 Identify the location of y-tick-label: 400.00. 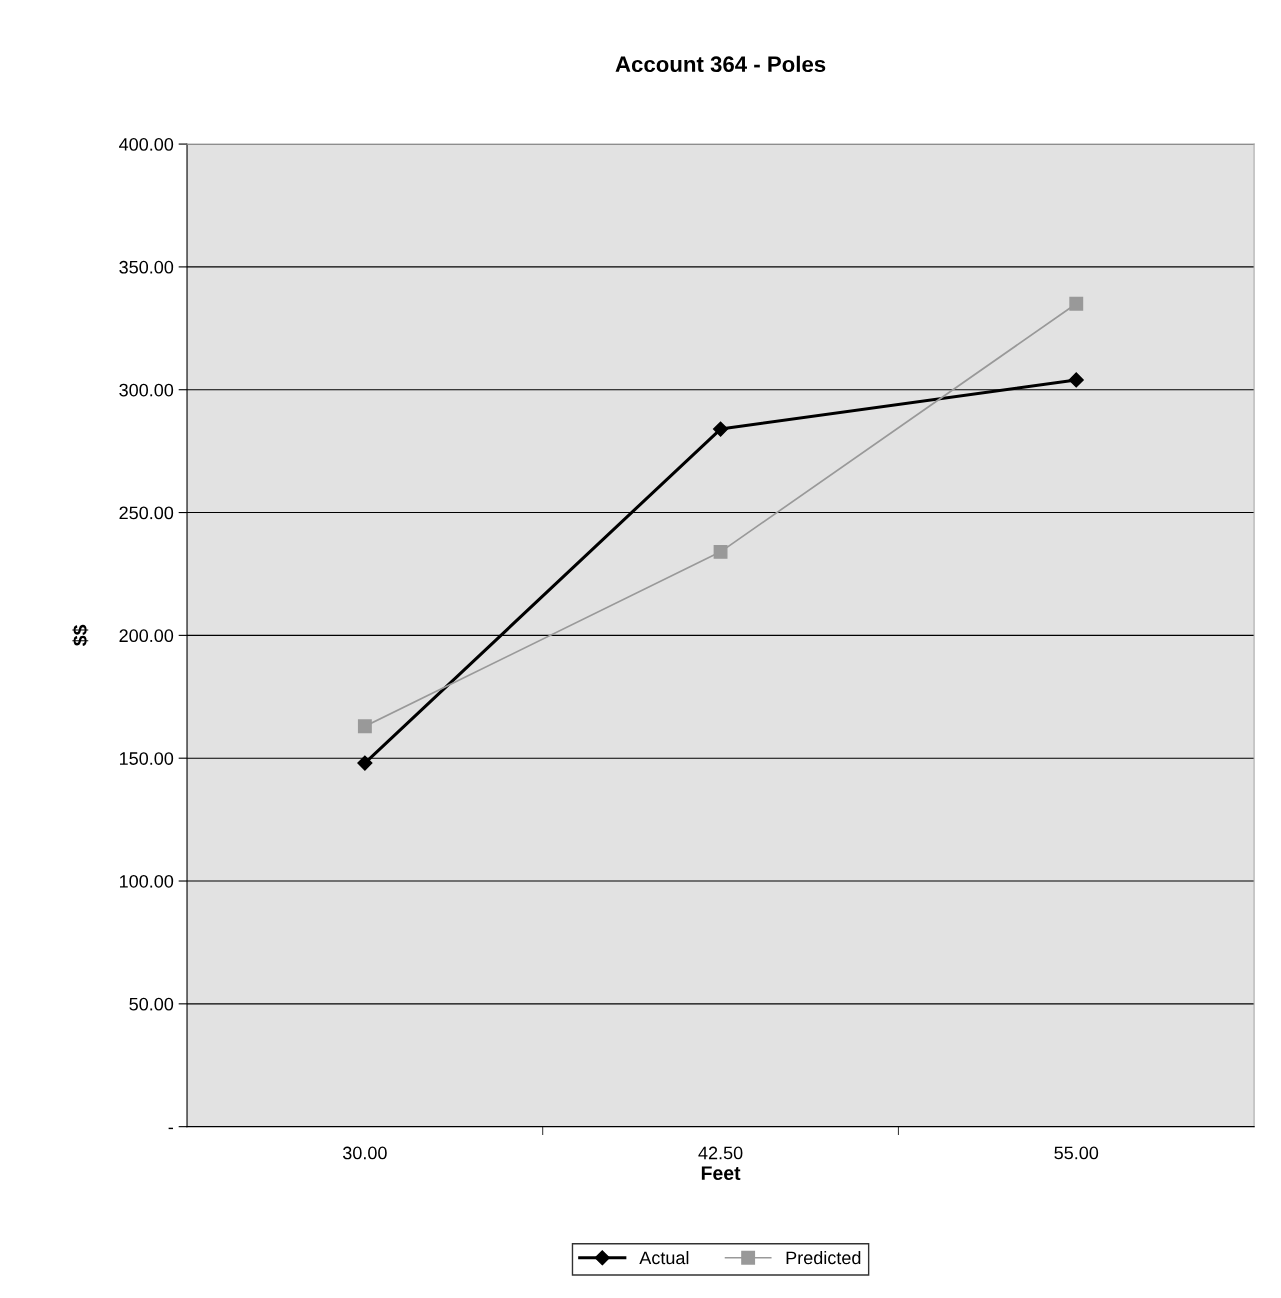
(146, 144).